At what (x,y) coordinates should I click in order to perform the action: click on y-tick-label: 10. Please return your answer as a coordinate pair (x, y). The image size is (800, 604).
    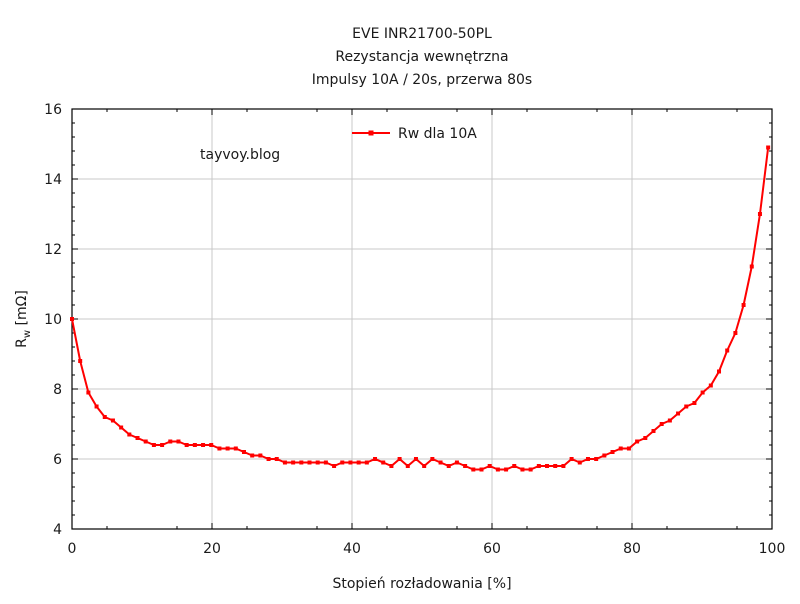
    Looking at the image, I should click on (53, 320).